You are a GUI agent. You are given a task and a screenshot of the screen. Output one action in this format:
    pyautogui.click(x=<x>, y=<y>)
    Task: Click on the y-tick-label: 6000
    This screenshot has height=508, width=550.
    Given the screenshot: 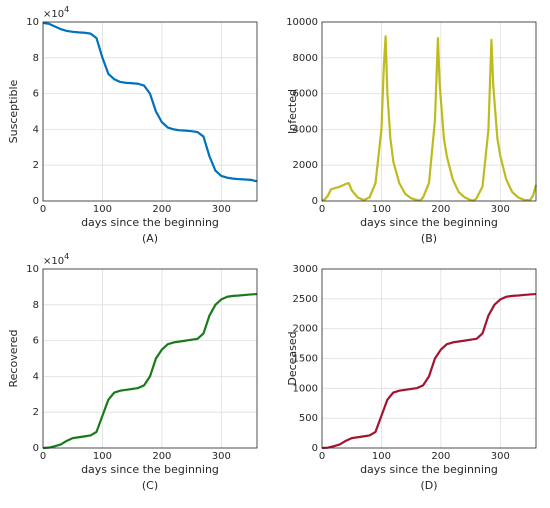 What is the action you would take?
    pyautogui.click(x=305, y=94)
    